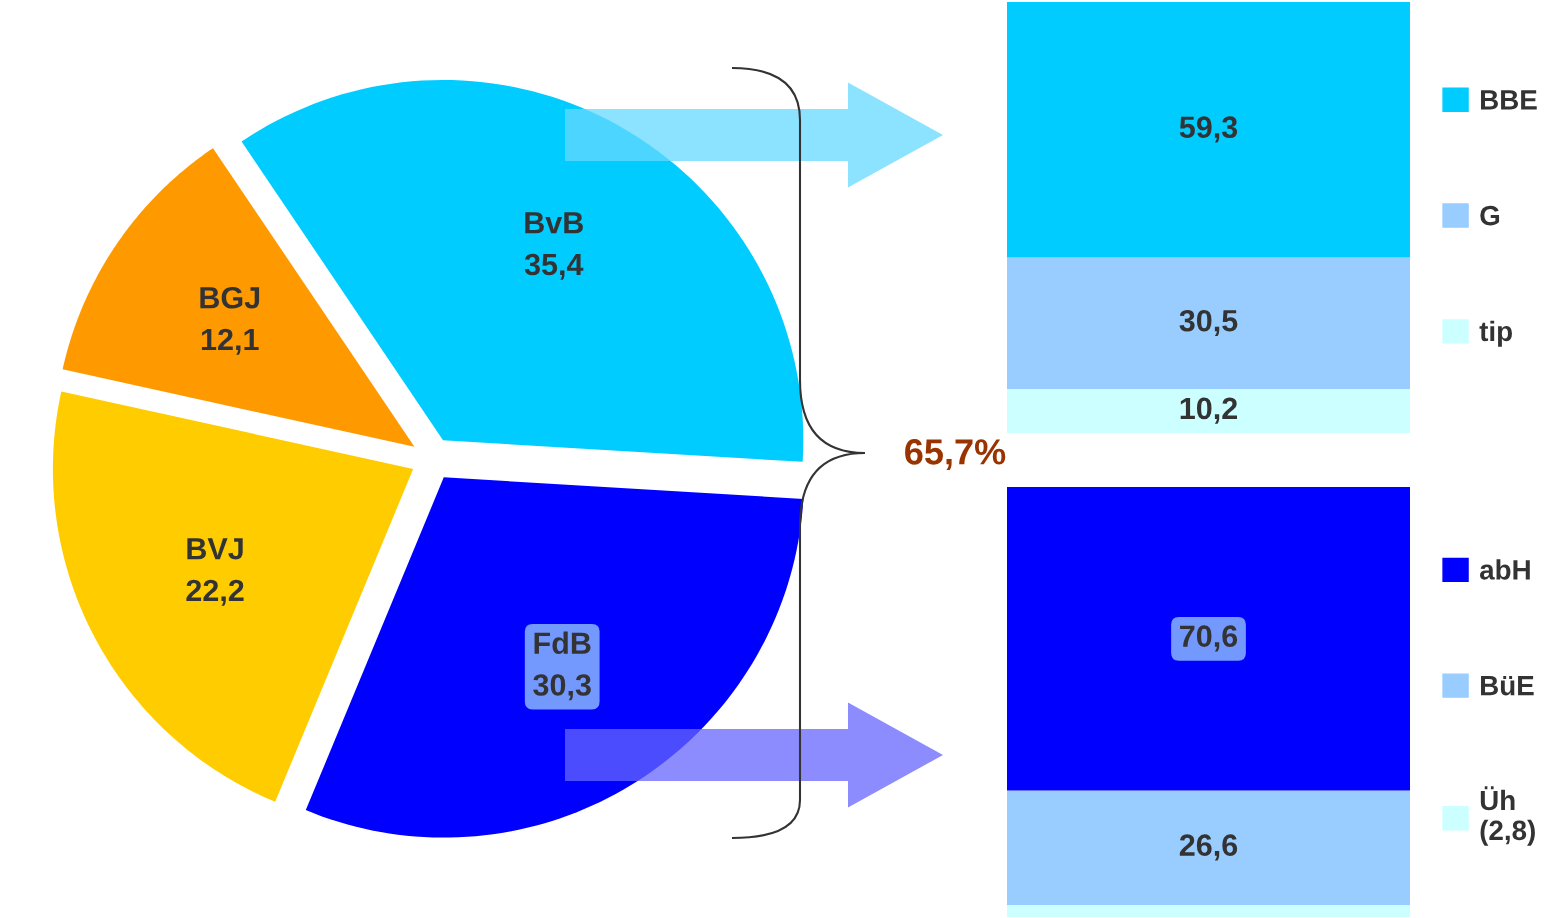 This screenshot has width=1544, height=918. Describe the element at coordinates (230, 341) in the screenshot. I see `data-label: 12,1` at that location.